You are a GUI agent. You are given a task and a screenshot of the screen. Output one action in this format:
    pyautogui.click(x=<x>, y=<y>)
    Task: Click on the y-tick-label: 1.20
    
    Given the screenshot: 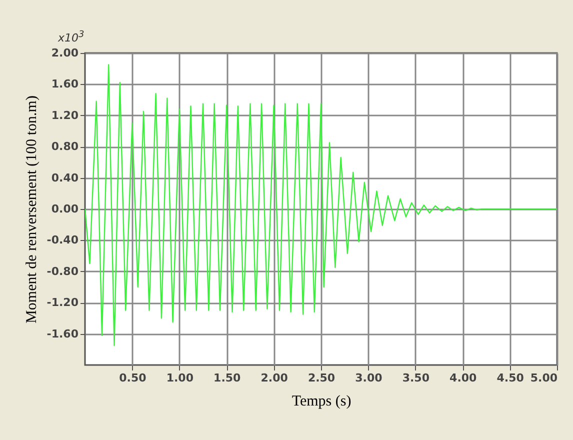 What is the action you would take?
    pyautogui.click(x=65, y=115)
    